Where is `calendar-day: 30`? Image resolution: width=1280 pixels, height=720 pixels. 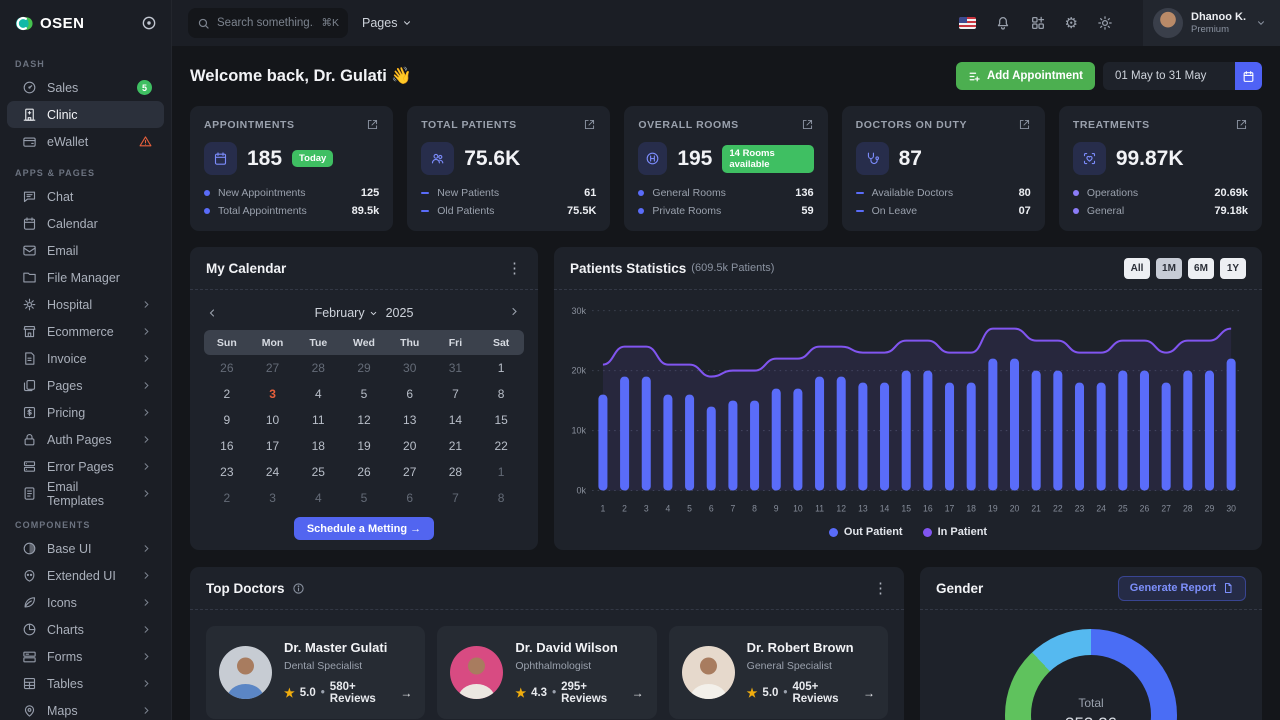
calendar-day: 30 is located at coordinates (410, 368).